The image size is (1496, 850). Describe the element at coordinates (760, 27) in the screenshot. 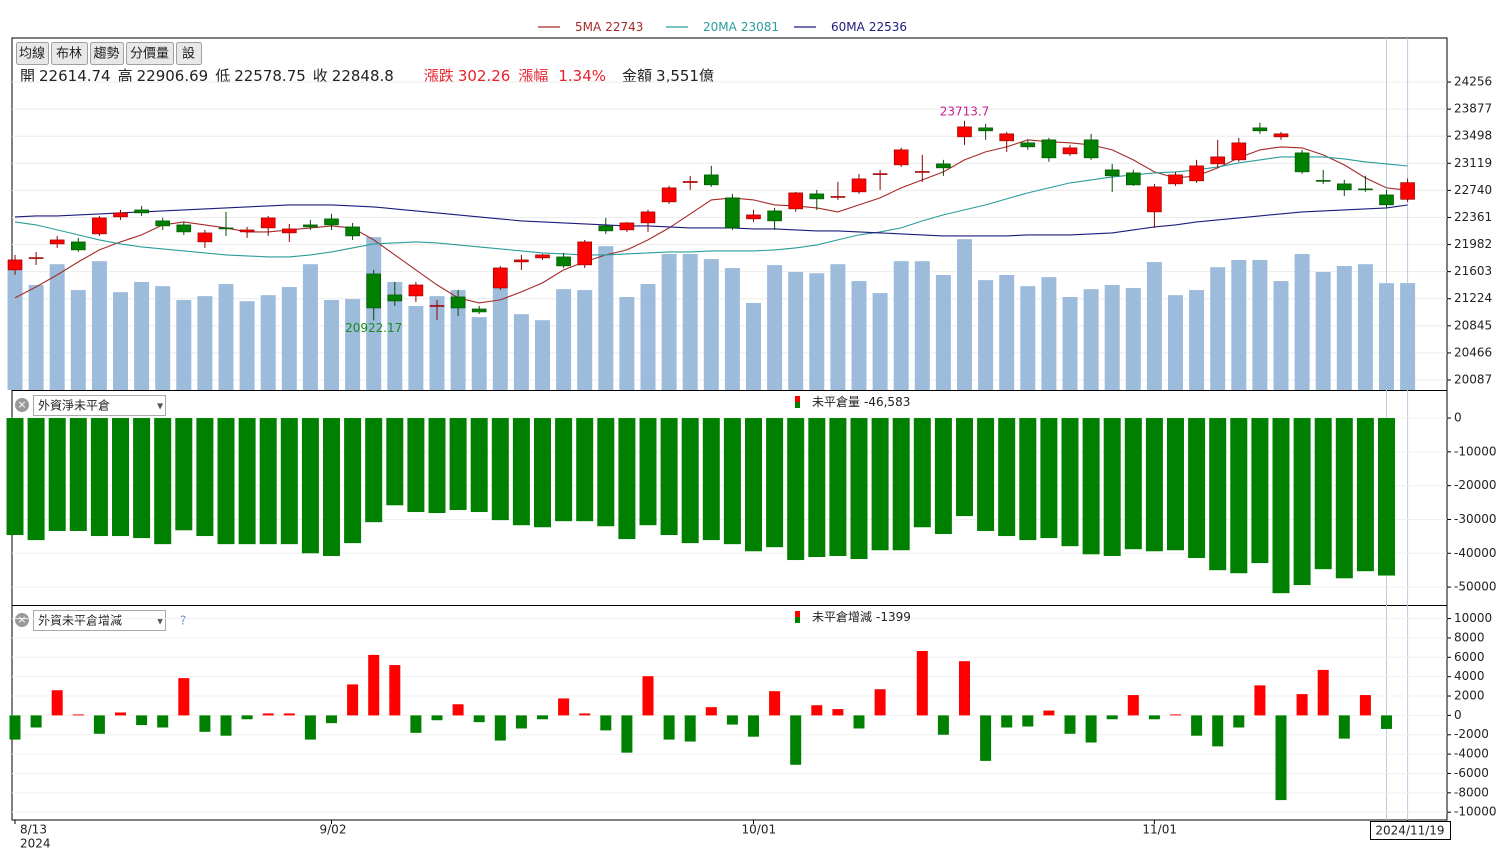

I see `legend-value: 23081` at that location.